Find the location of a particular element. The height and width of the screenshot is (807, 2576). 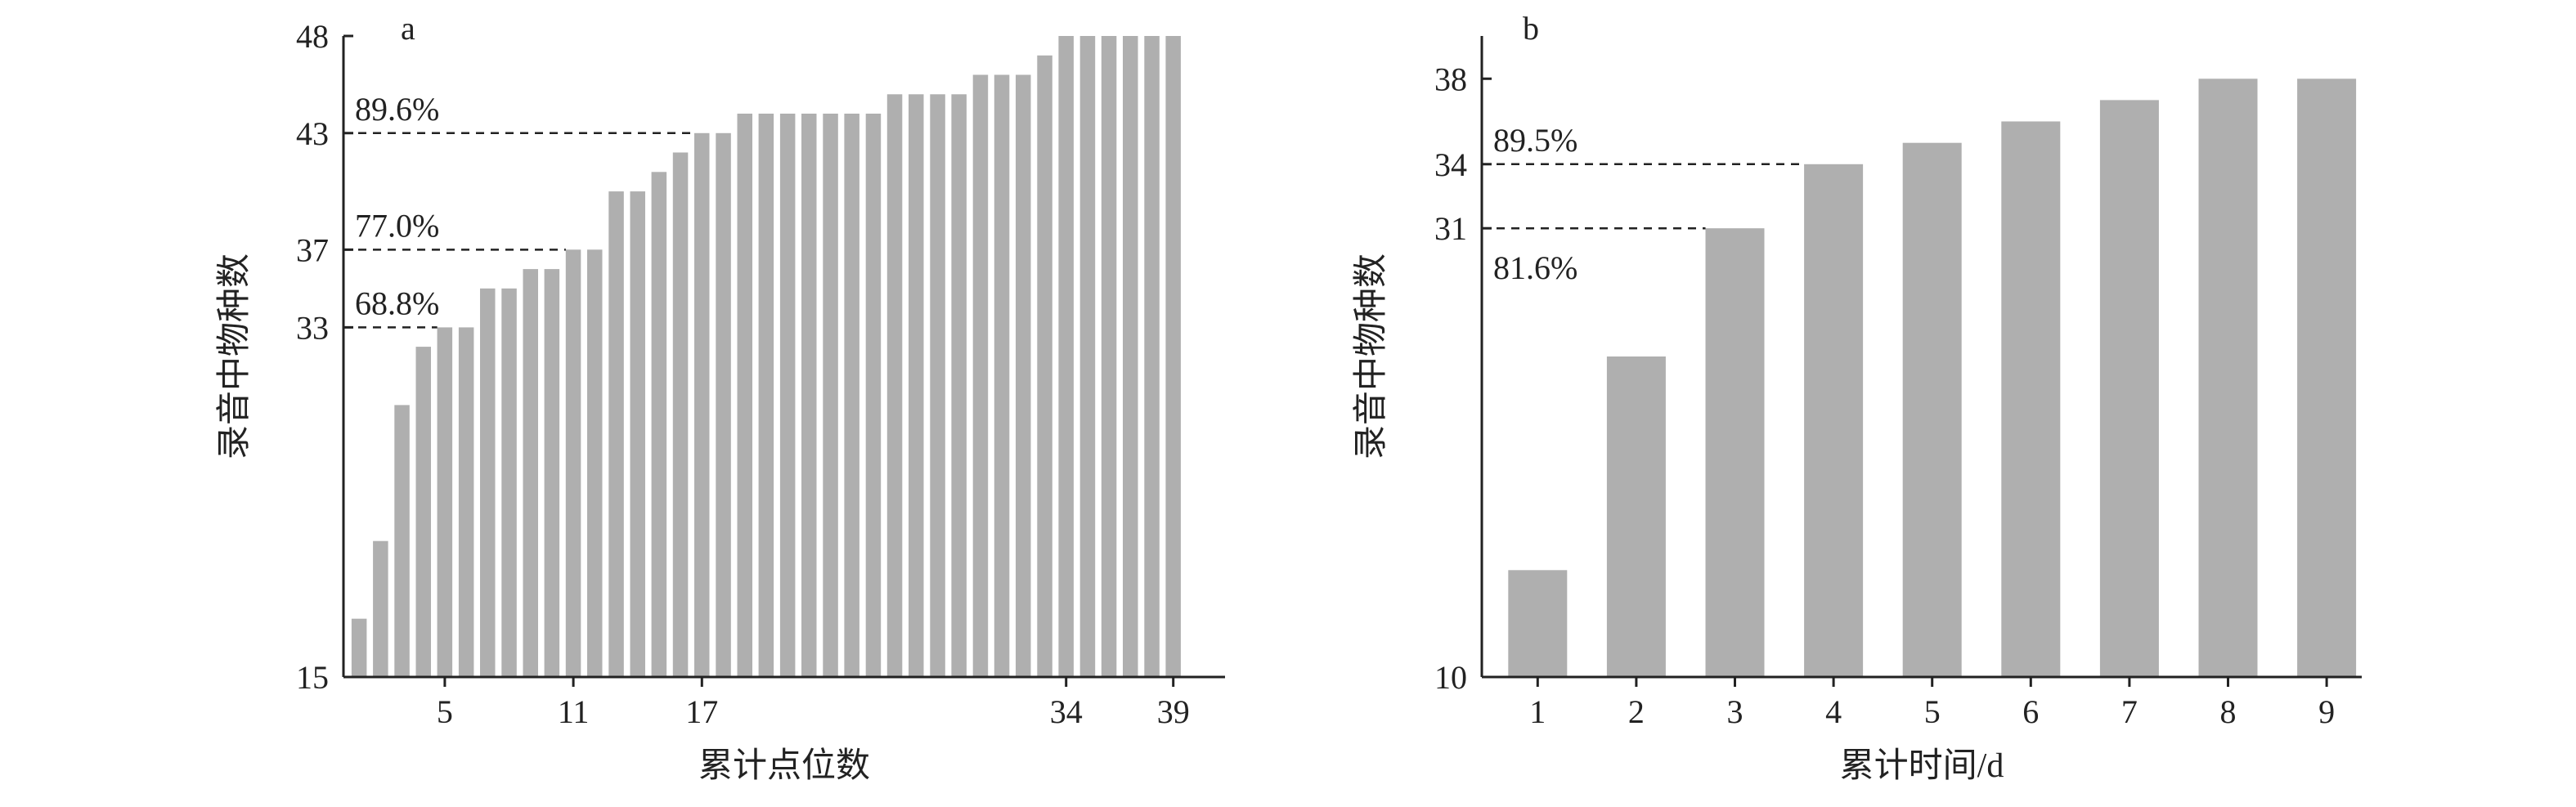

panel-a-x-tick-label: 11 is located at coordinates (574, 711).